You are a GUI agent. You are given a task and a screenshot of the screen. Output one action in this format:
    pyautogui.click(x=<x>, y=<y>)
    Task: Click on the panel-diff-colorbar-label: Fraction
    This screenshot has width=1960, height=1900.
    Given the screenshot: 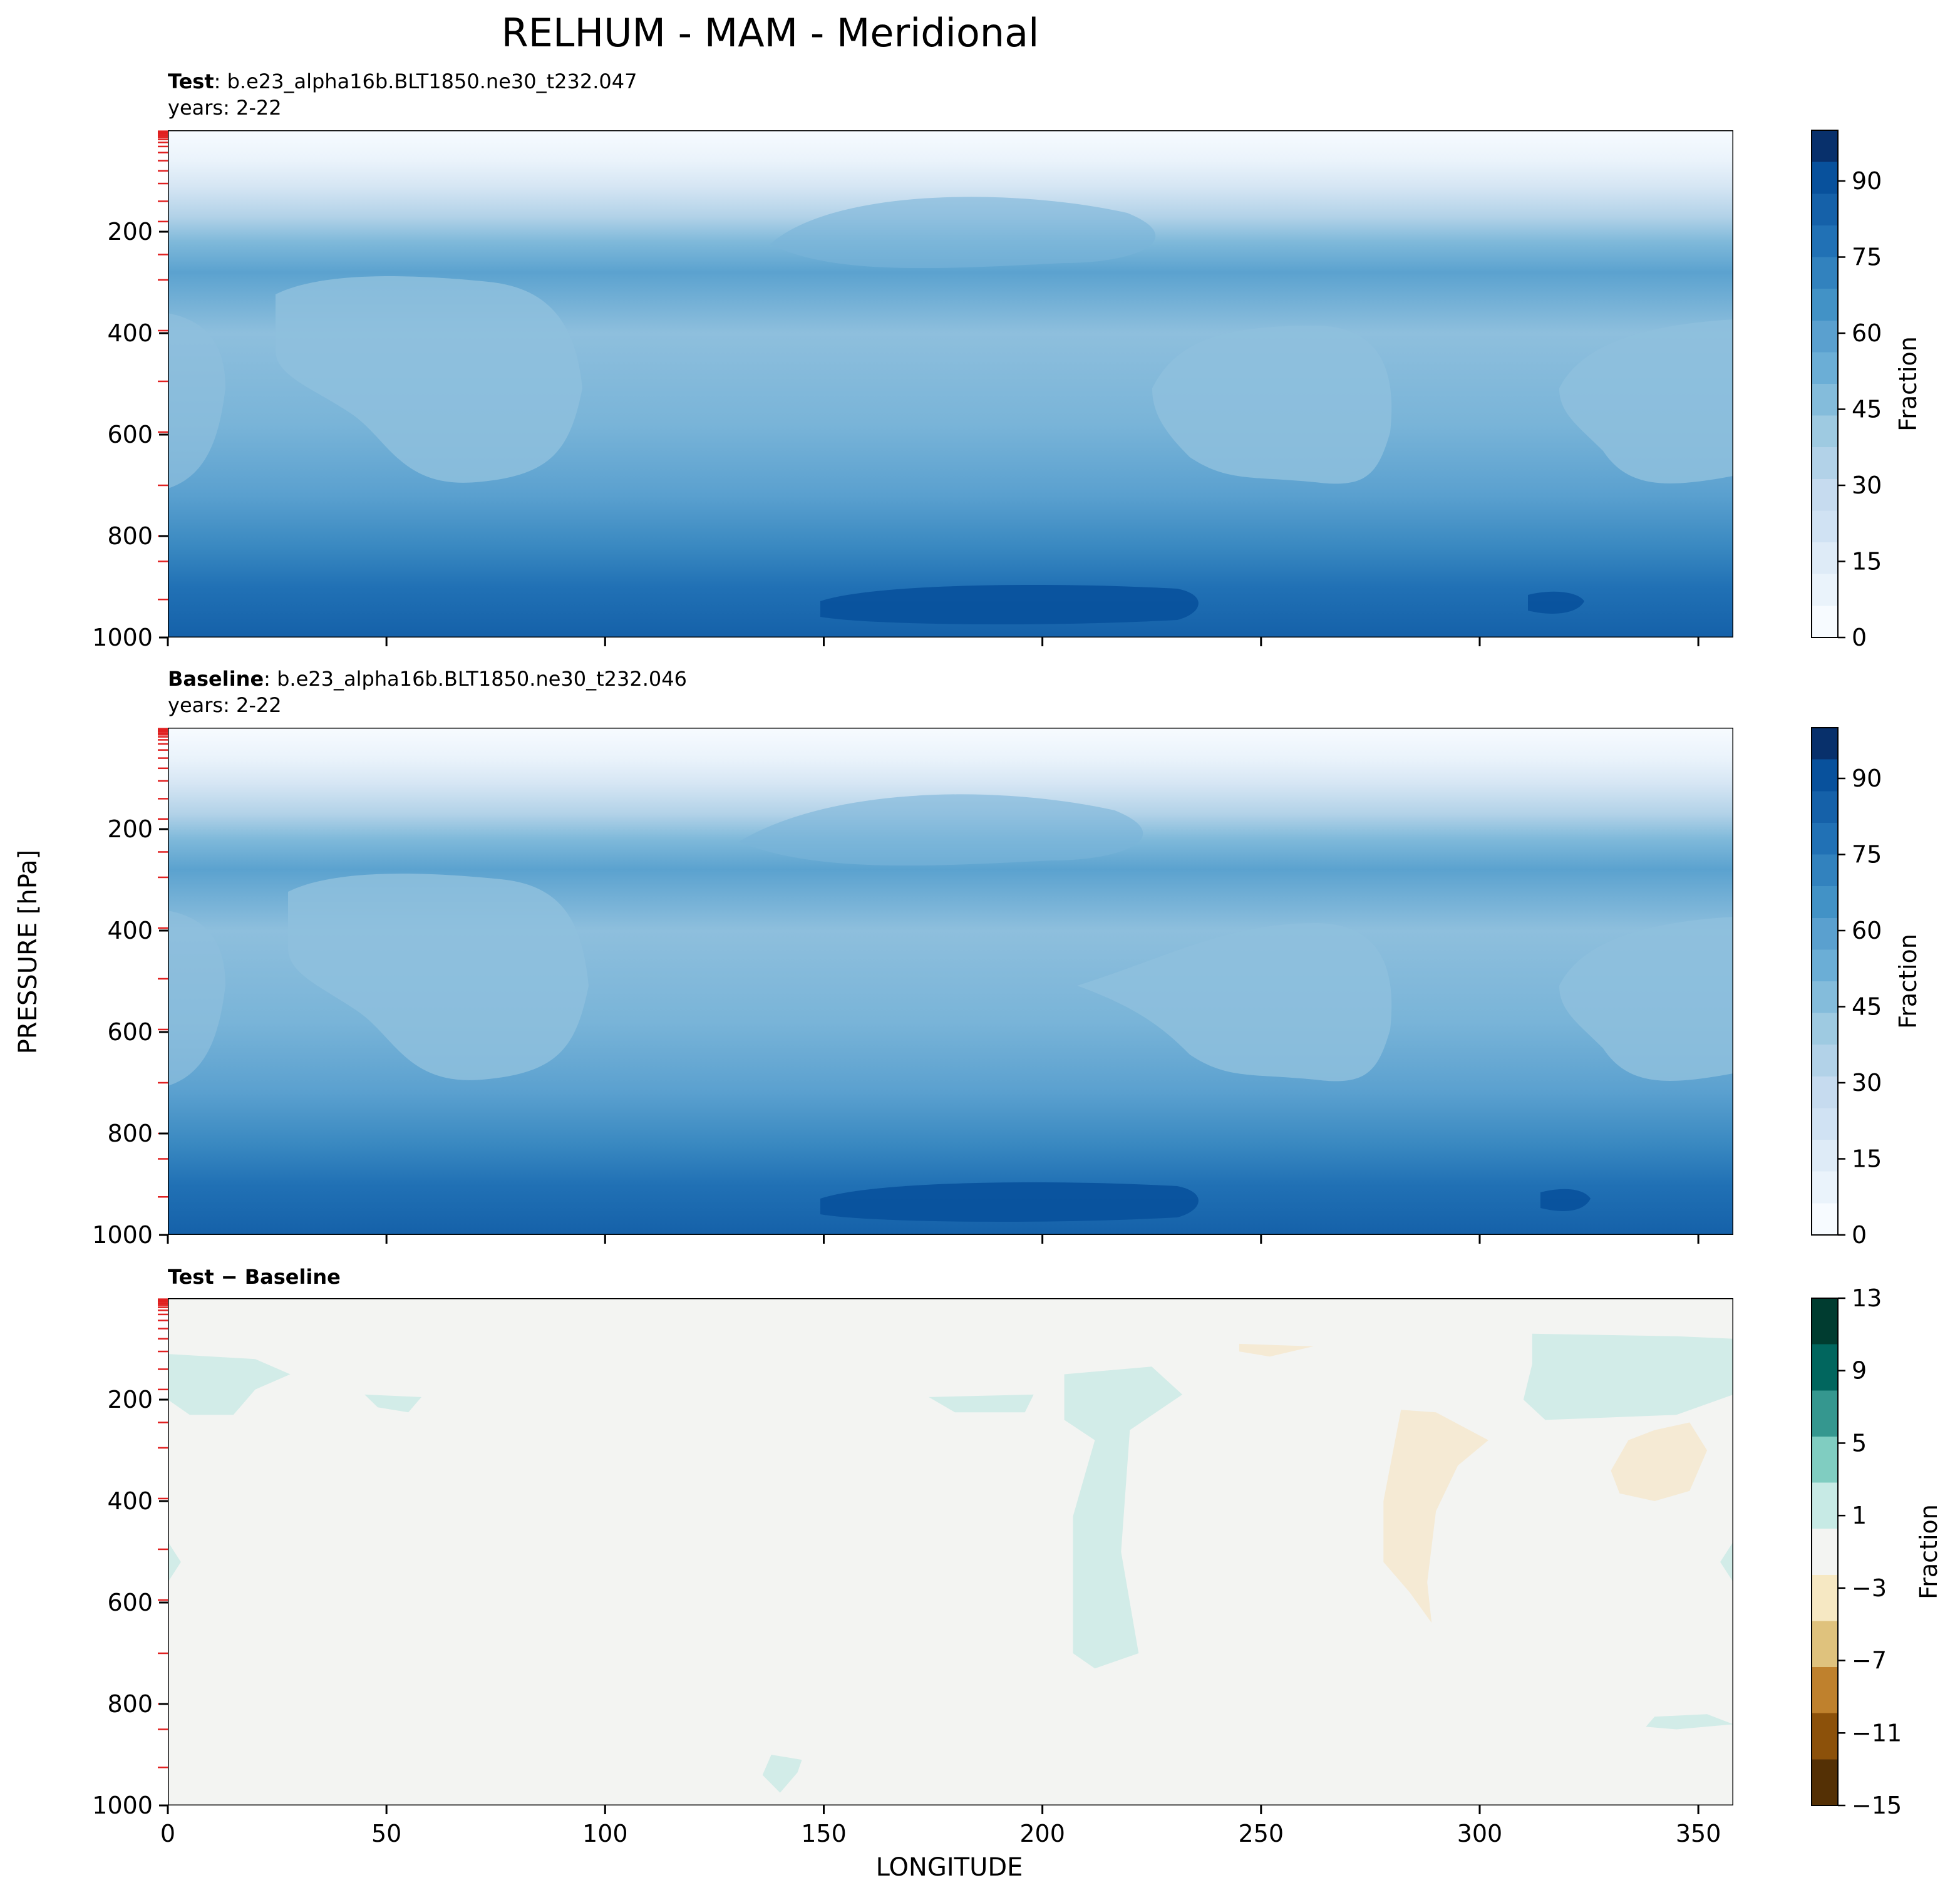 What is the action you would take?
    pyautogui.click(x=1928, y=1551)
    